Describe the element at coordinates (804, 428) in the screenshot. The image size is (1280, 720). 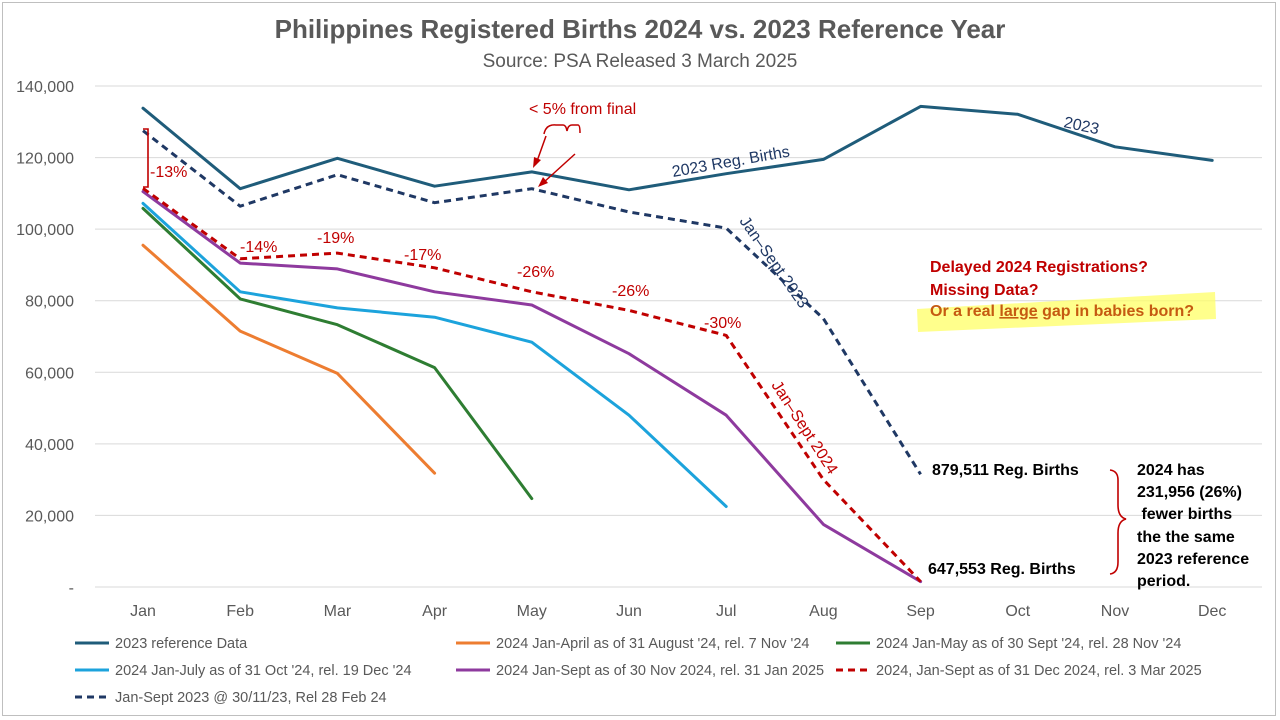
I see `jan-sept-2024-label: Jan–Sept 2024` at that location.